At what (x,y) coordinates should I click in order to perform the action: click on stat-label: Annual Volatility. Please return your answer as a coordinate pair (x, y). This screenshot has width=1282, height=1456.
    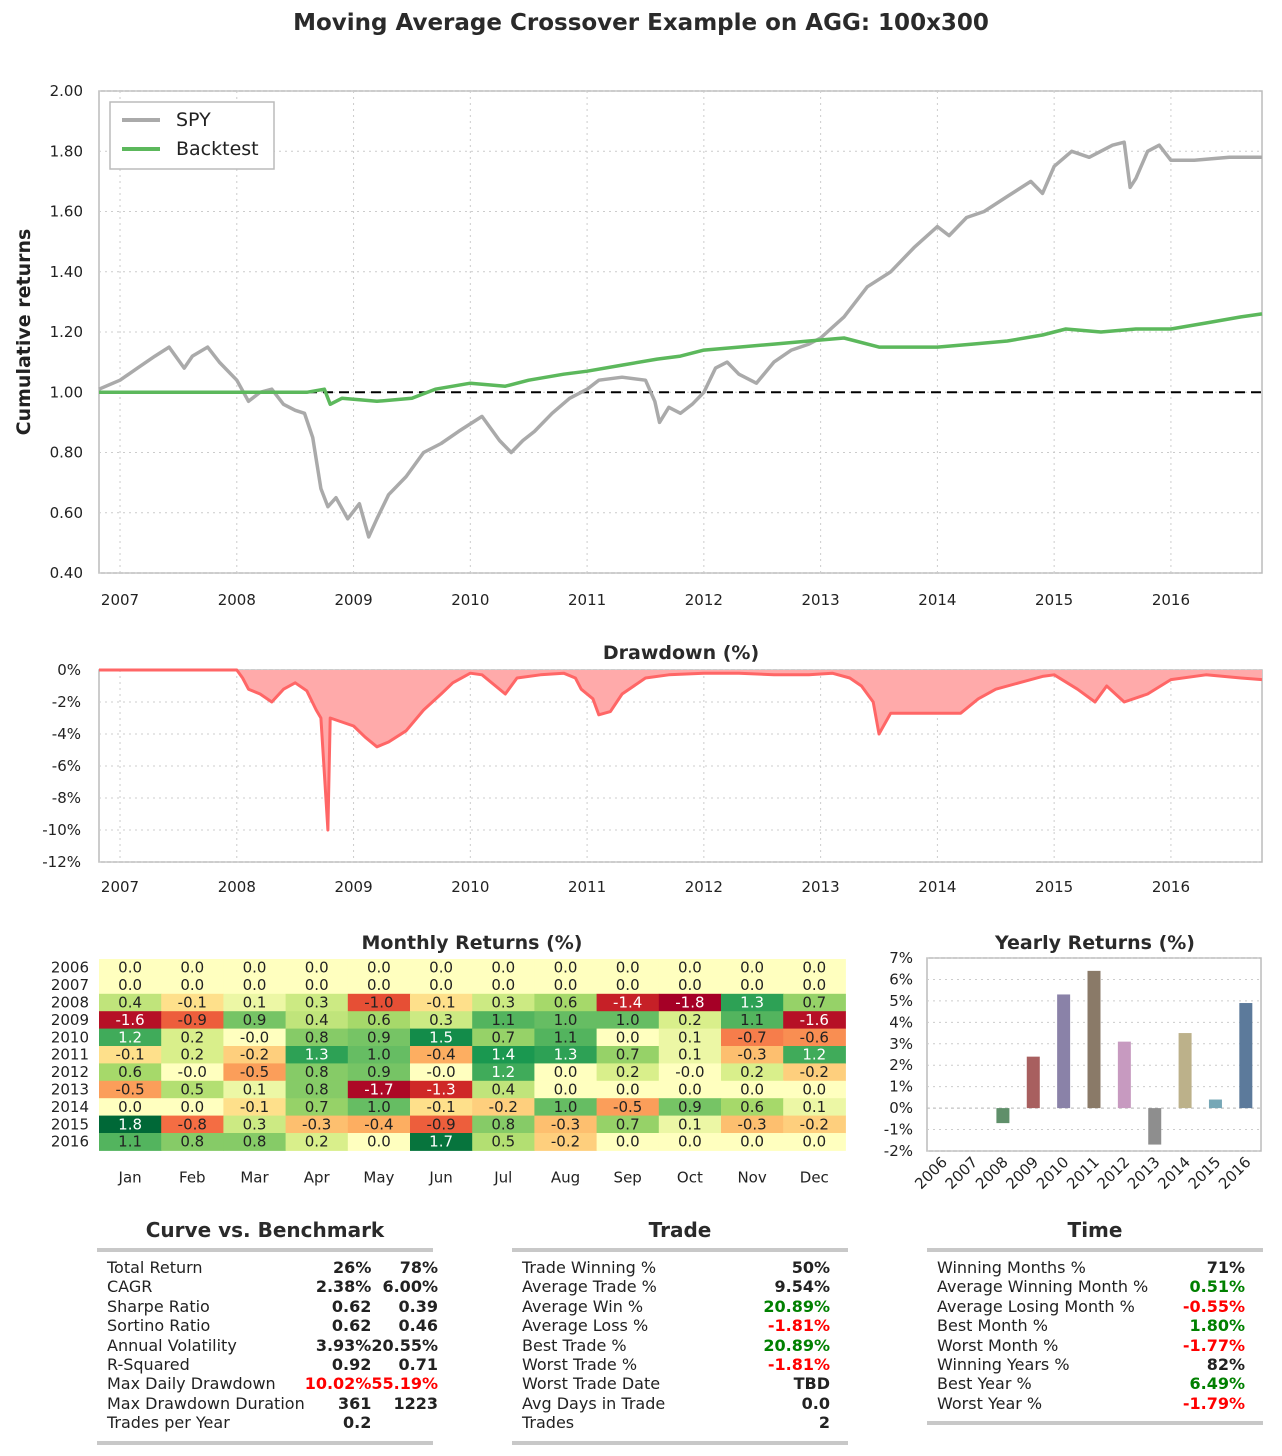
    Looking at the image, I should click on (172, 1345).